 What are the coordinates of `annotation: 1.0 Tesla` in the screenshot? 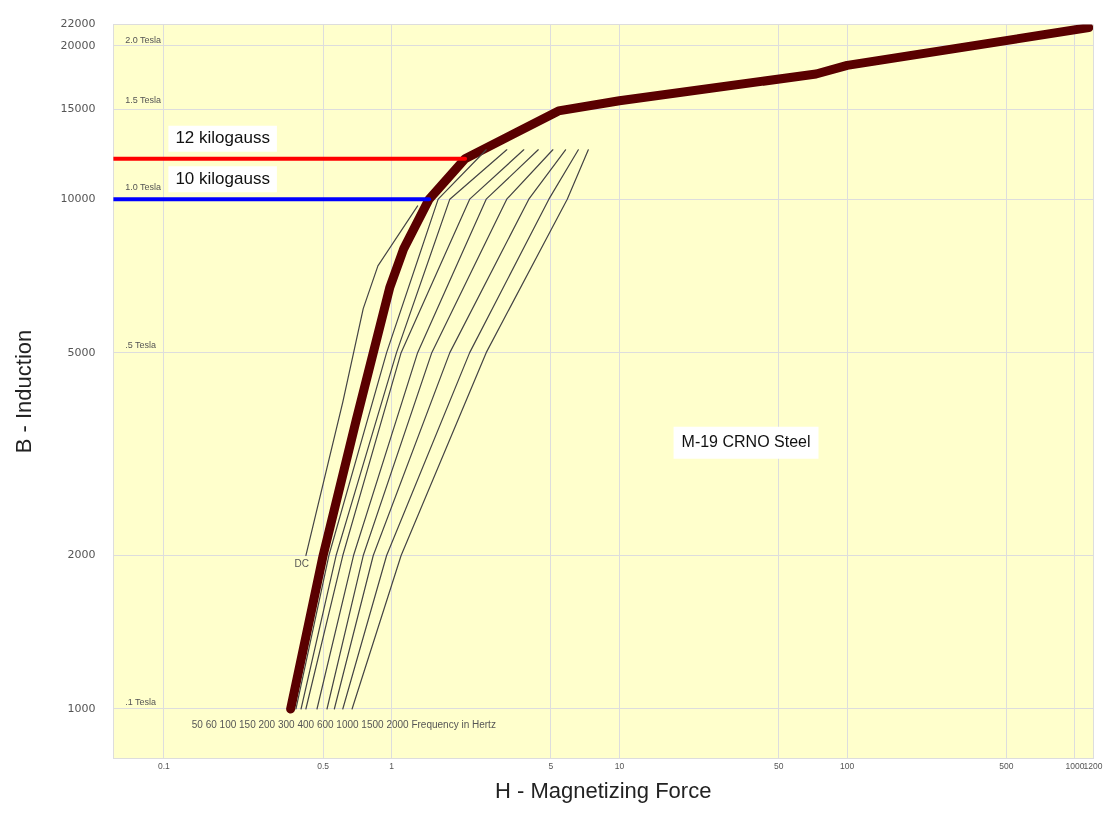 It's located at (143, 186).